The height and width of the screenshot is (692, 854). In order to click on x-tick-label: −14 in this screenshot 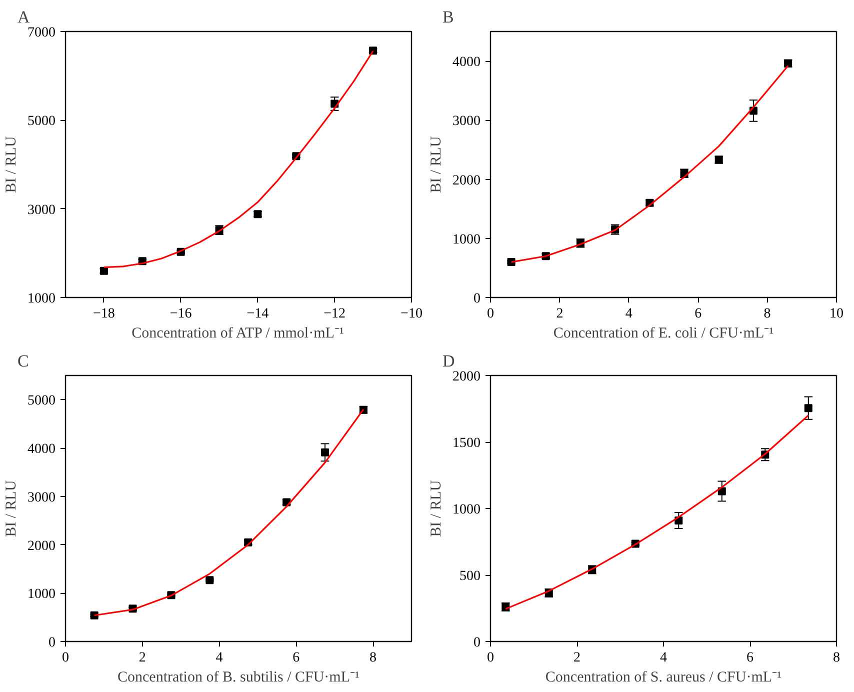, I will do `click(257, 314)`.